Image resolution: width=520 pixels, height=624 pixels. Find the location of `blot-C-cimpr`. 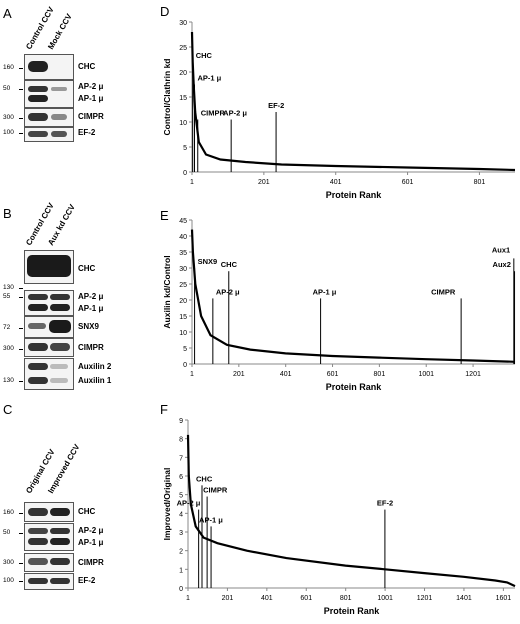

blot-C-cimpr is located at coordinates (49, 562).